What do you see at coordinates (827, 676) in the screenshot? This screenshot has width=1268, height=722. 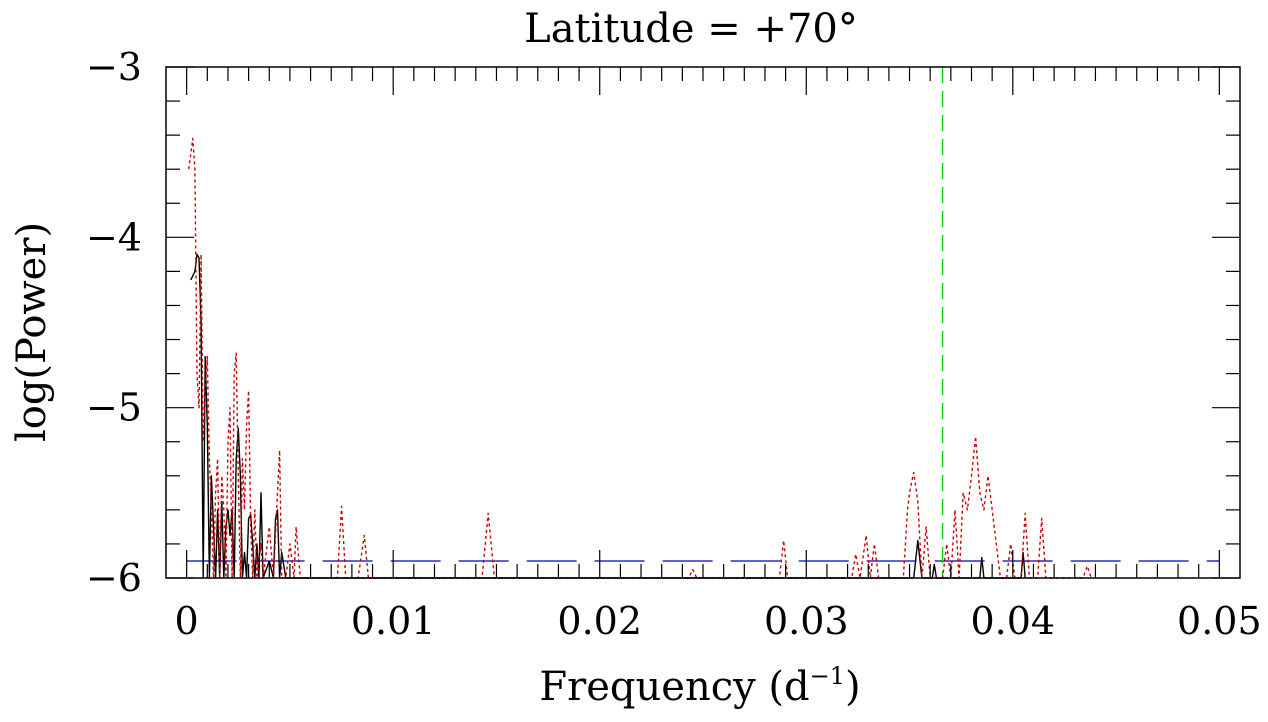 I see `x-axis-label-superscript: −1` at bounding box center [827, 676].